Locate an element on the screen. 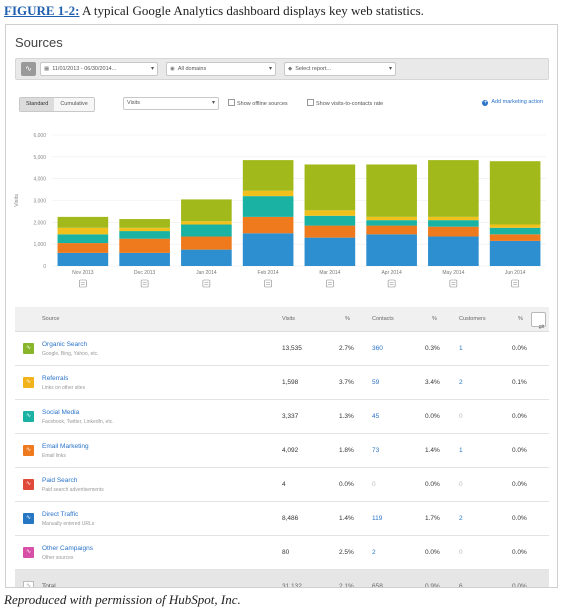  metric-select: Visits ▾ is located at coordinates (171, 103).